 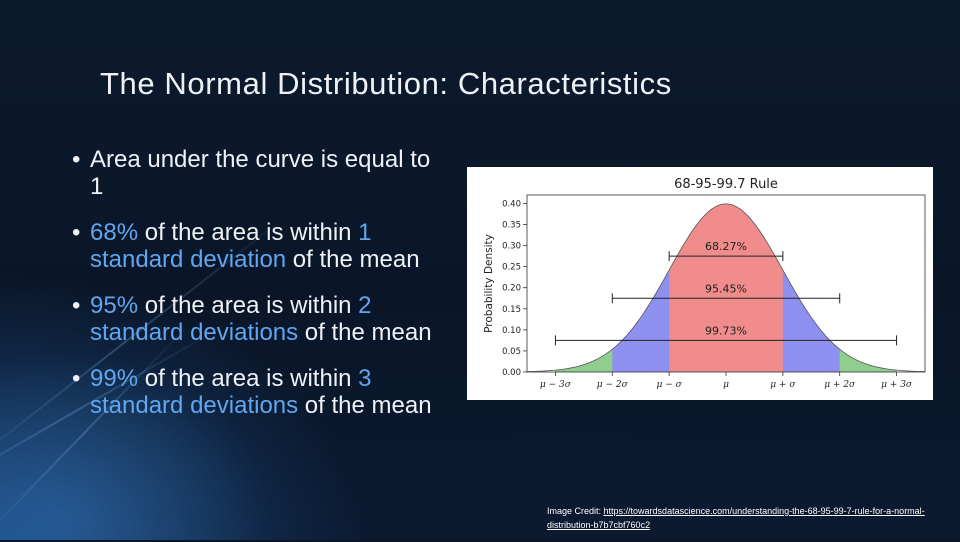 What do you see at coordinates (114, 305) in the screenshot?
I see `bullet-percentage: 95%` at bounding box center [114, 305].